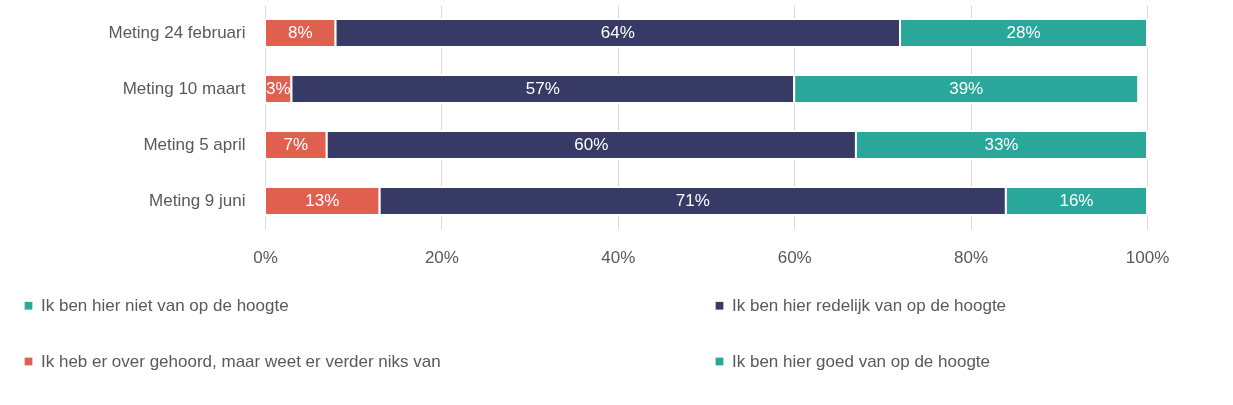 This screenshot has height=405, width=1233. I want to click on data-label: 28%, so click(1023, 32).